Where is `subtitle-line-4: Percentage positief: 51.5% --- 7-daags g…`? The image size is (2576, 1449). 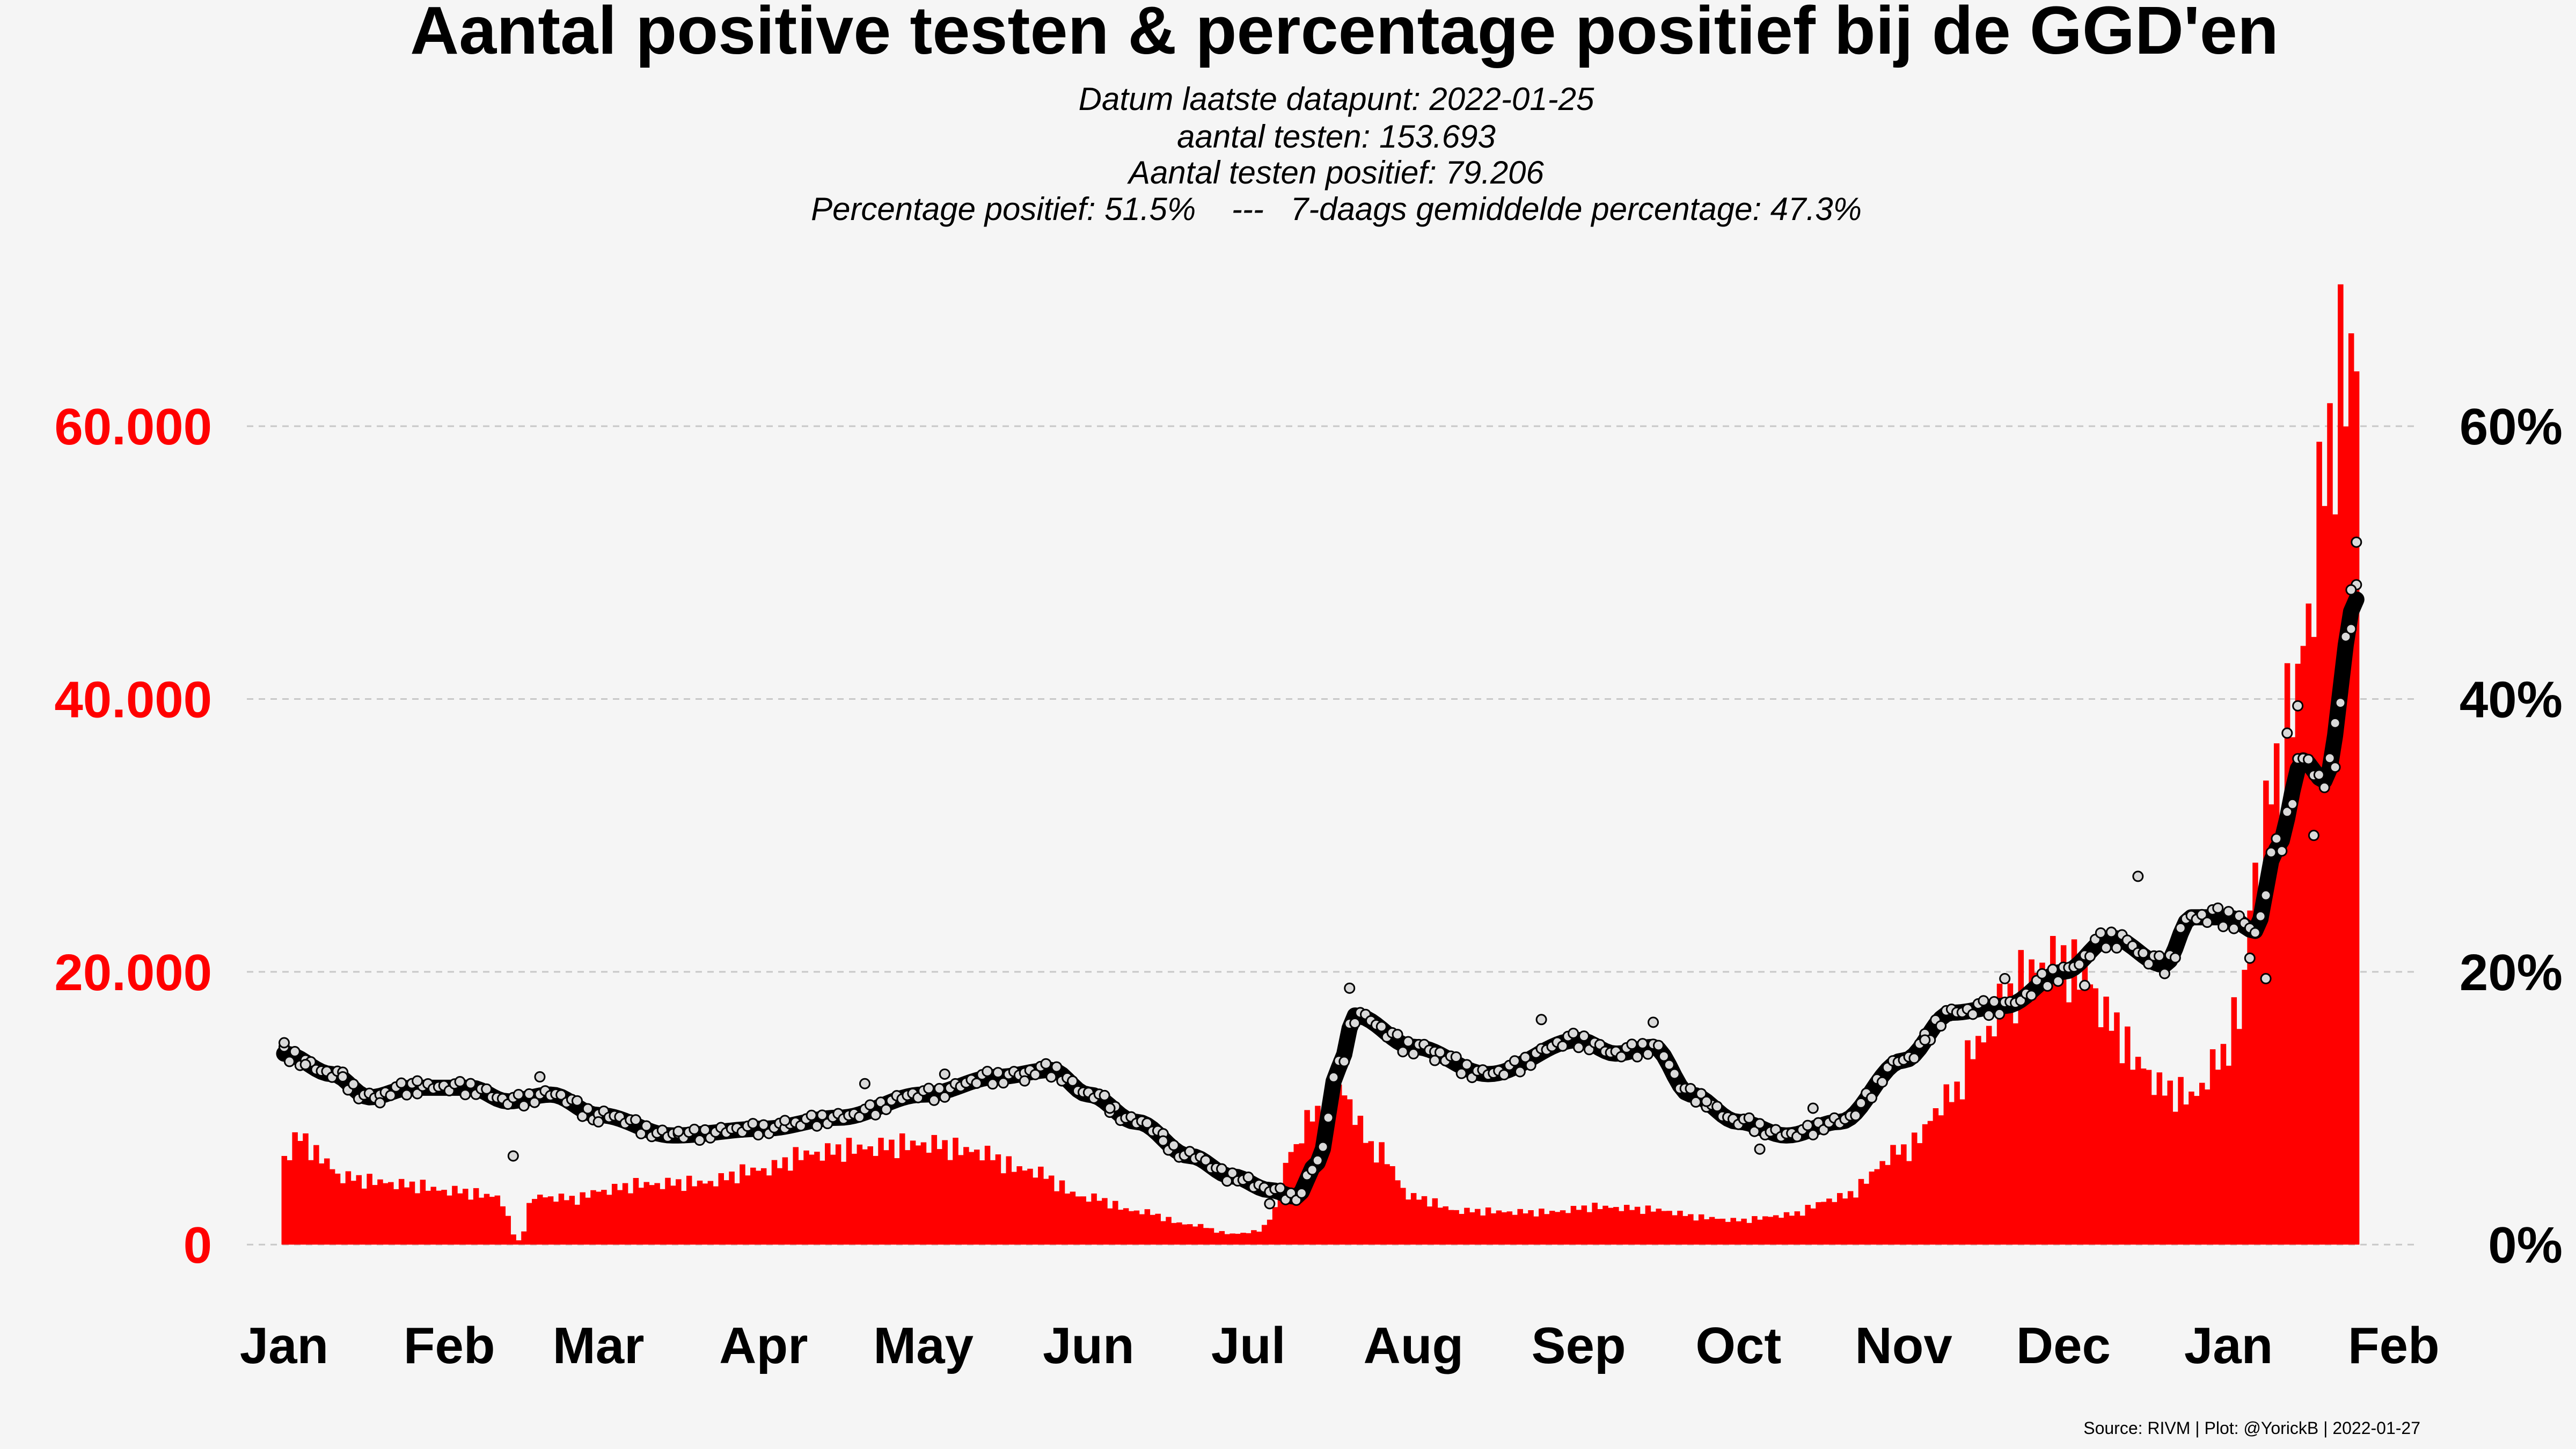 subtitle-line-4: Percentage positief: 51.5% --- 7-daags g… is located at coordinates (1336, 209).